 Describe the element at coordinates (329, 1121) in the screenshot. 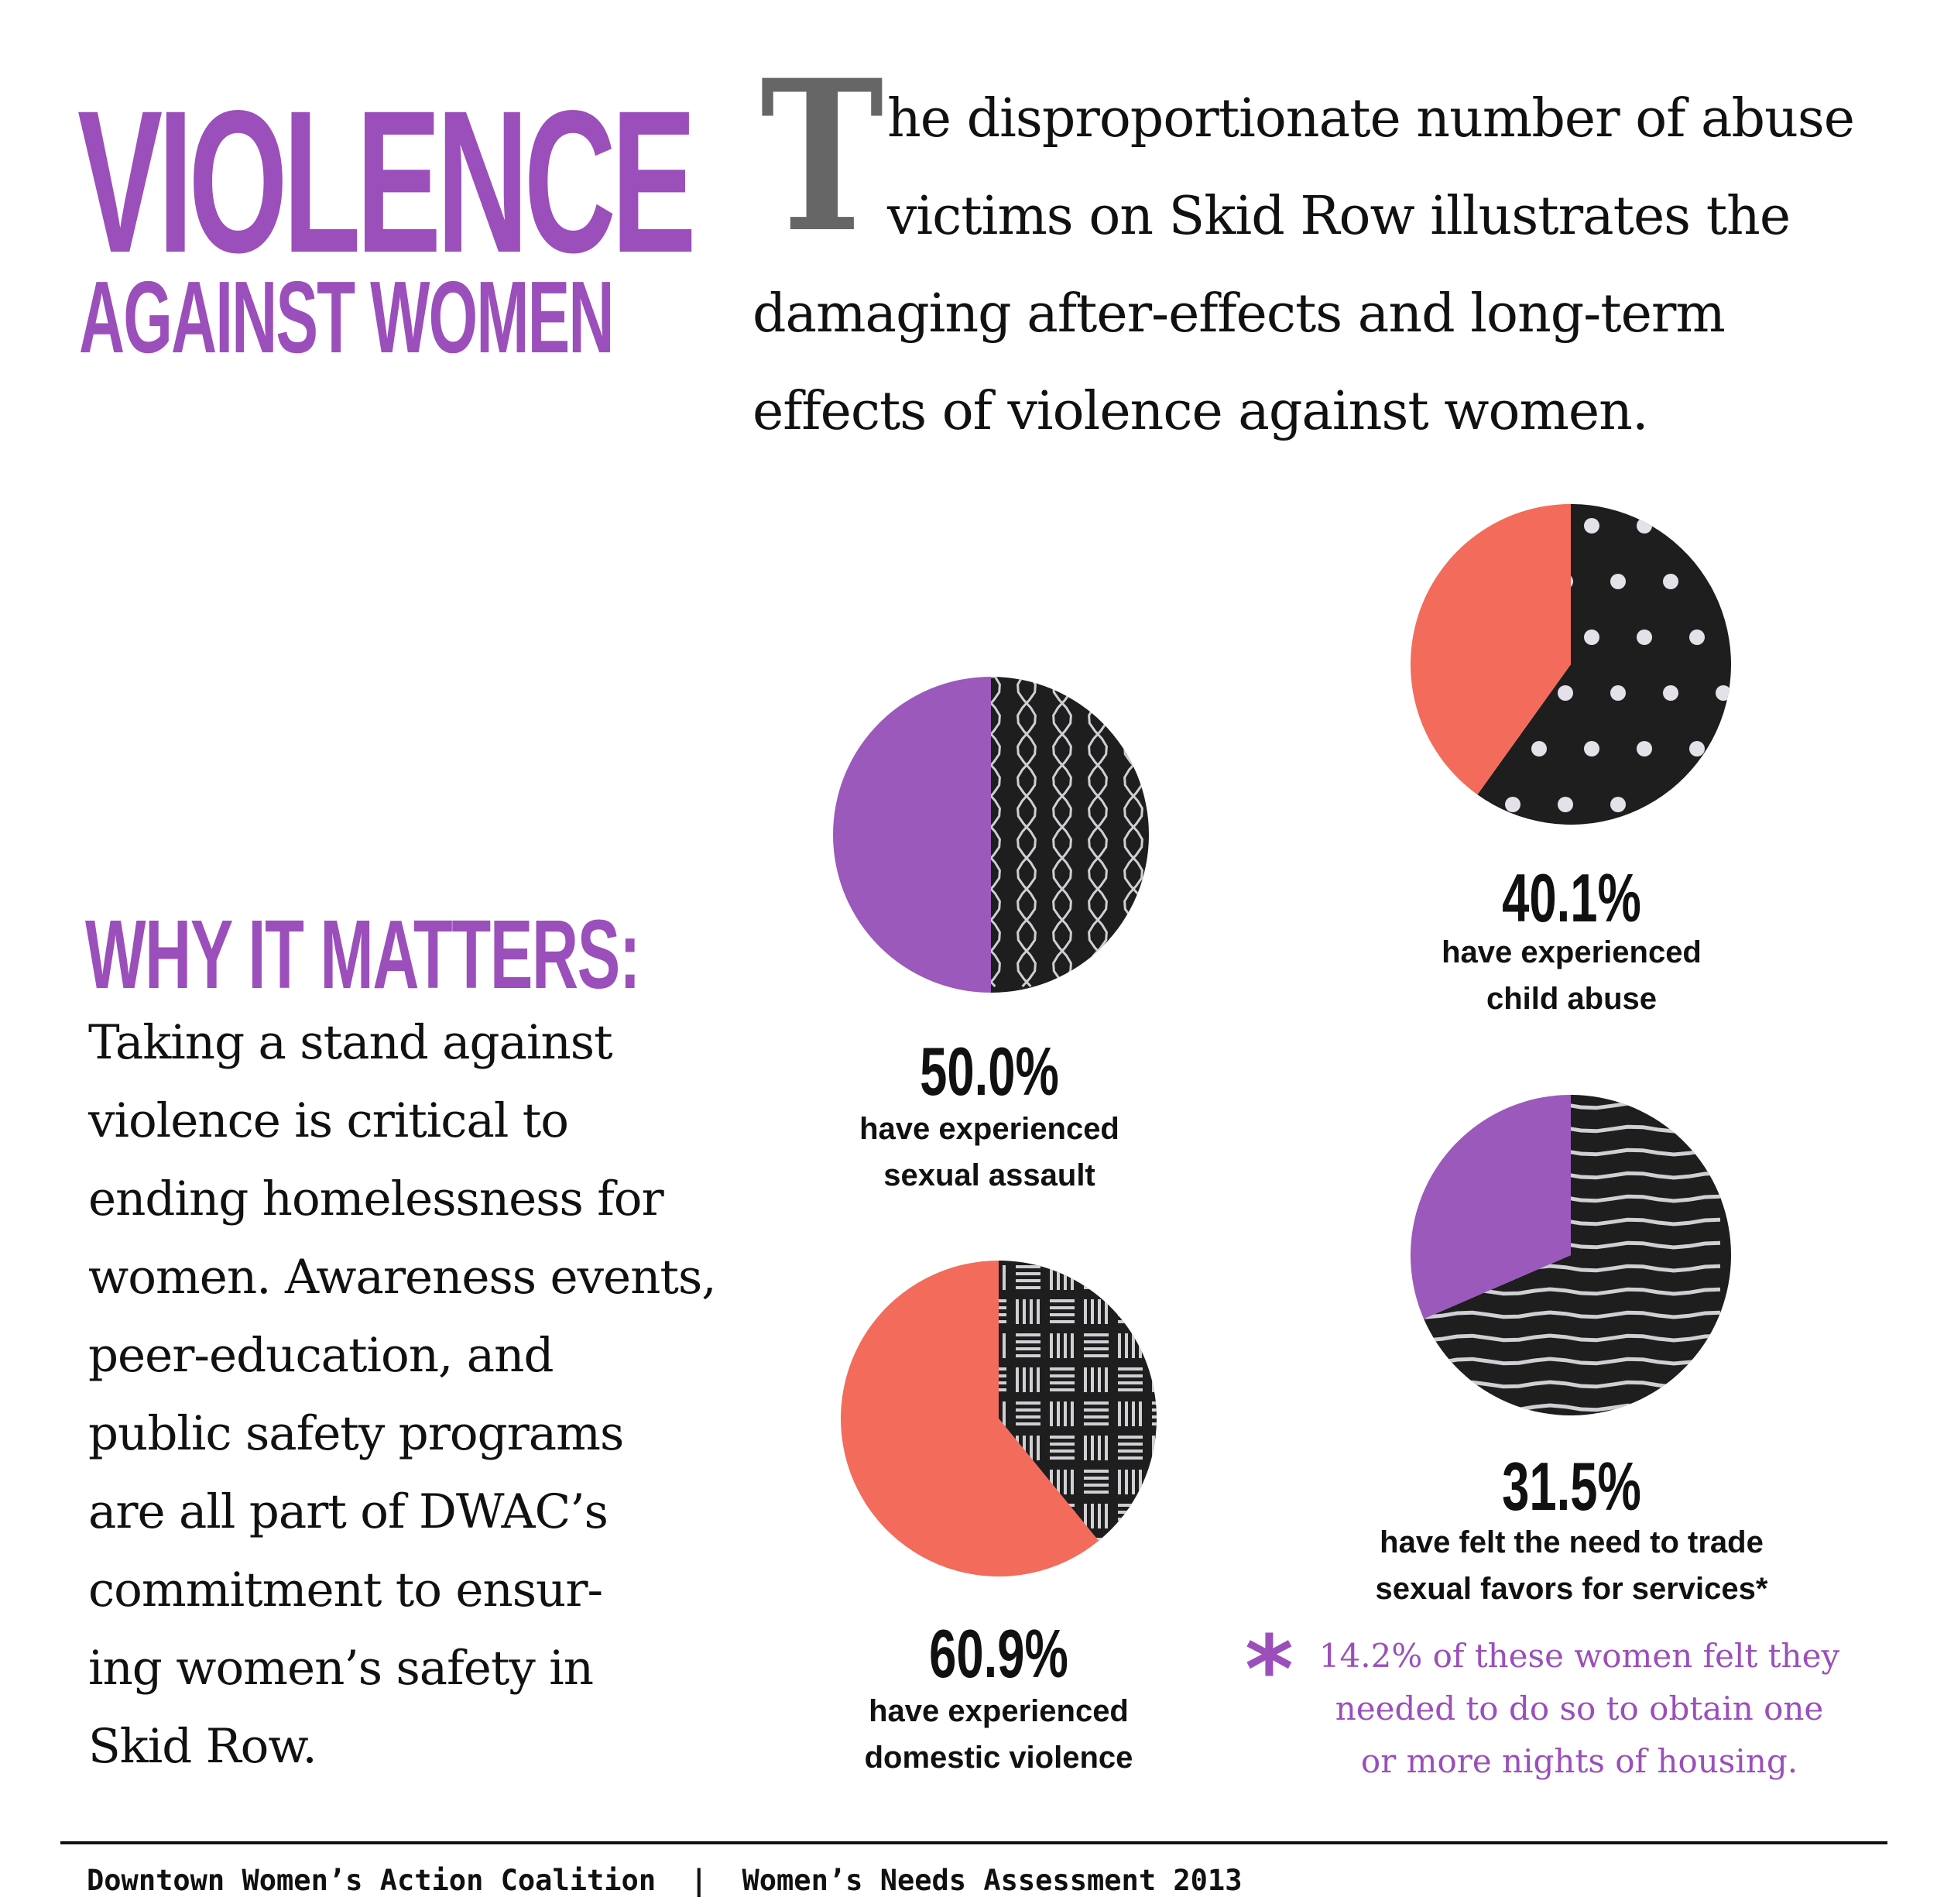

I see `why-it-matters-line: violence is critical to` at that location.